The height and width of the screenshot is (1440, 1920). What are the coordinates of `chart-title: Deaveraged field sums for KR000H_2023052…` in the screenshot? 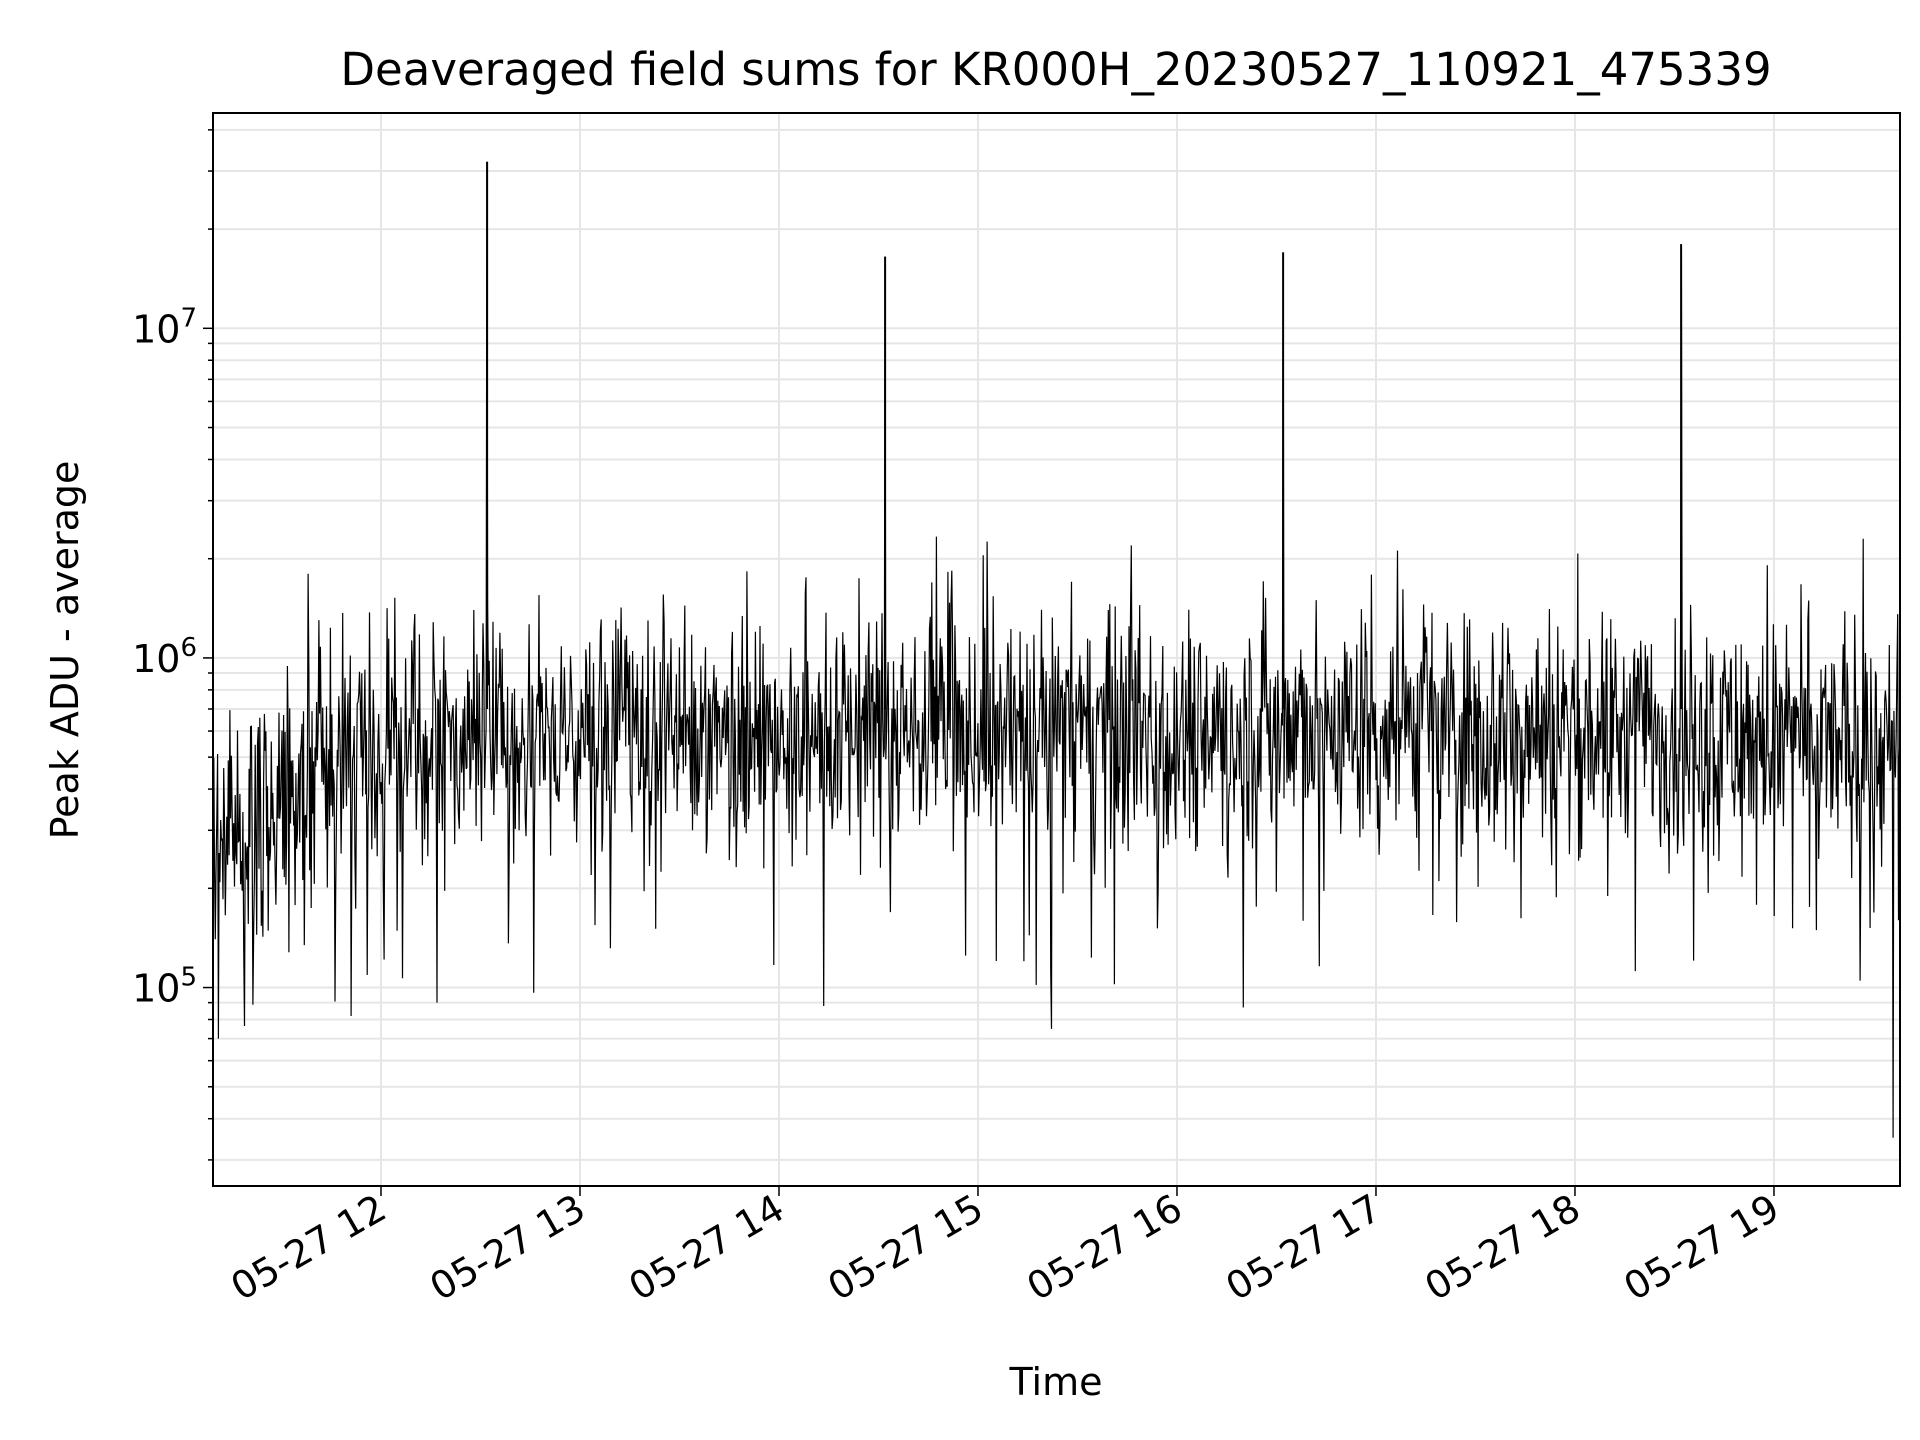 It's located at (1055, 69).